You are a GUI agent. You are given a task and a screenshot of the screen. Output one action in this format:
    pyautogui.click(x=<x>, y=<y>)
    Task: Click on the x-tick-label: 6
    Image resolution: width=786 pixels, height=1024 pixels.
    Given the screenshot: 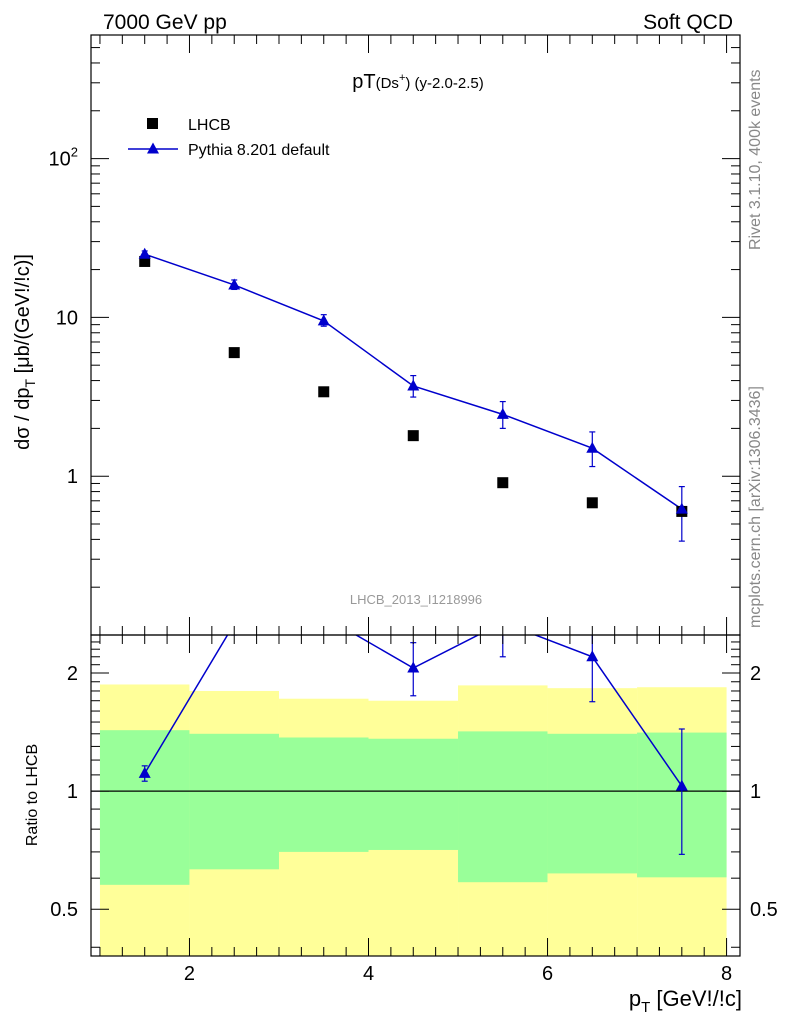 What is the action you would take?
    pyautogui.click(x=547, y=974)
    